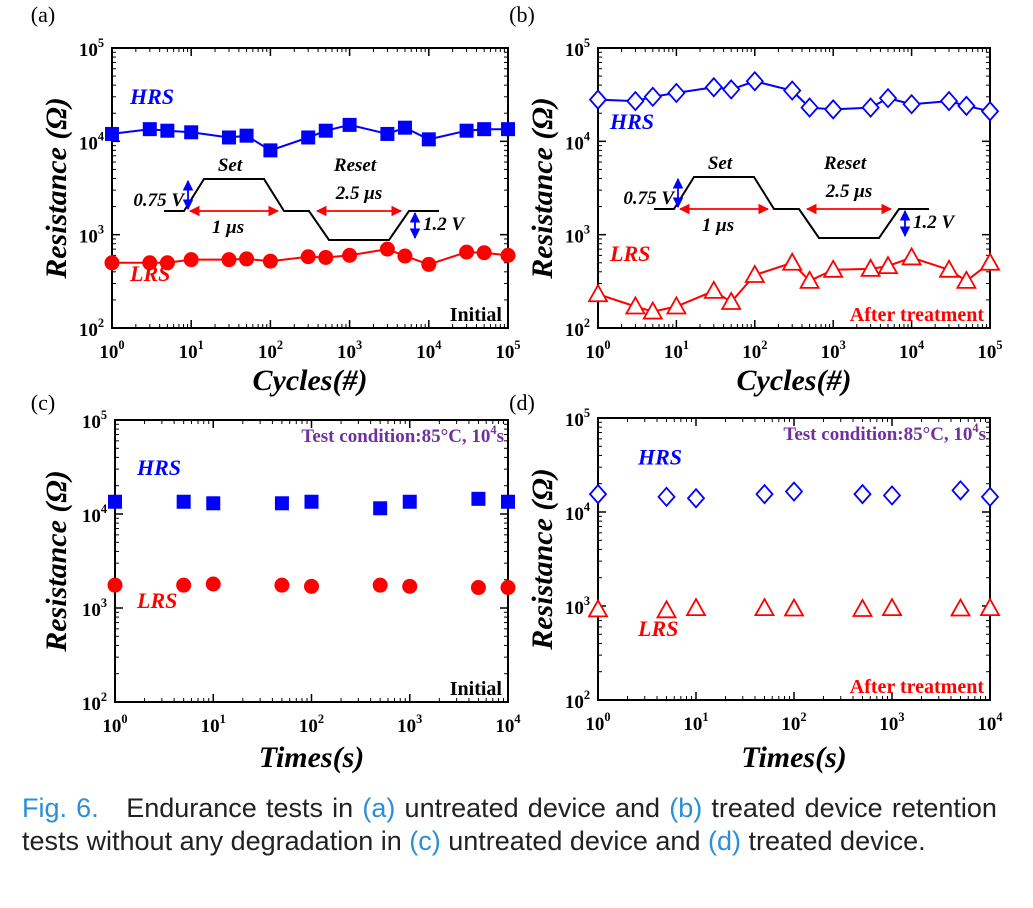  Describe the element at coordinates (577, 606) in the screenshot. I see `panel-d-y-tick-label: 10³` at that location.